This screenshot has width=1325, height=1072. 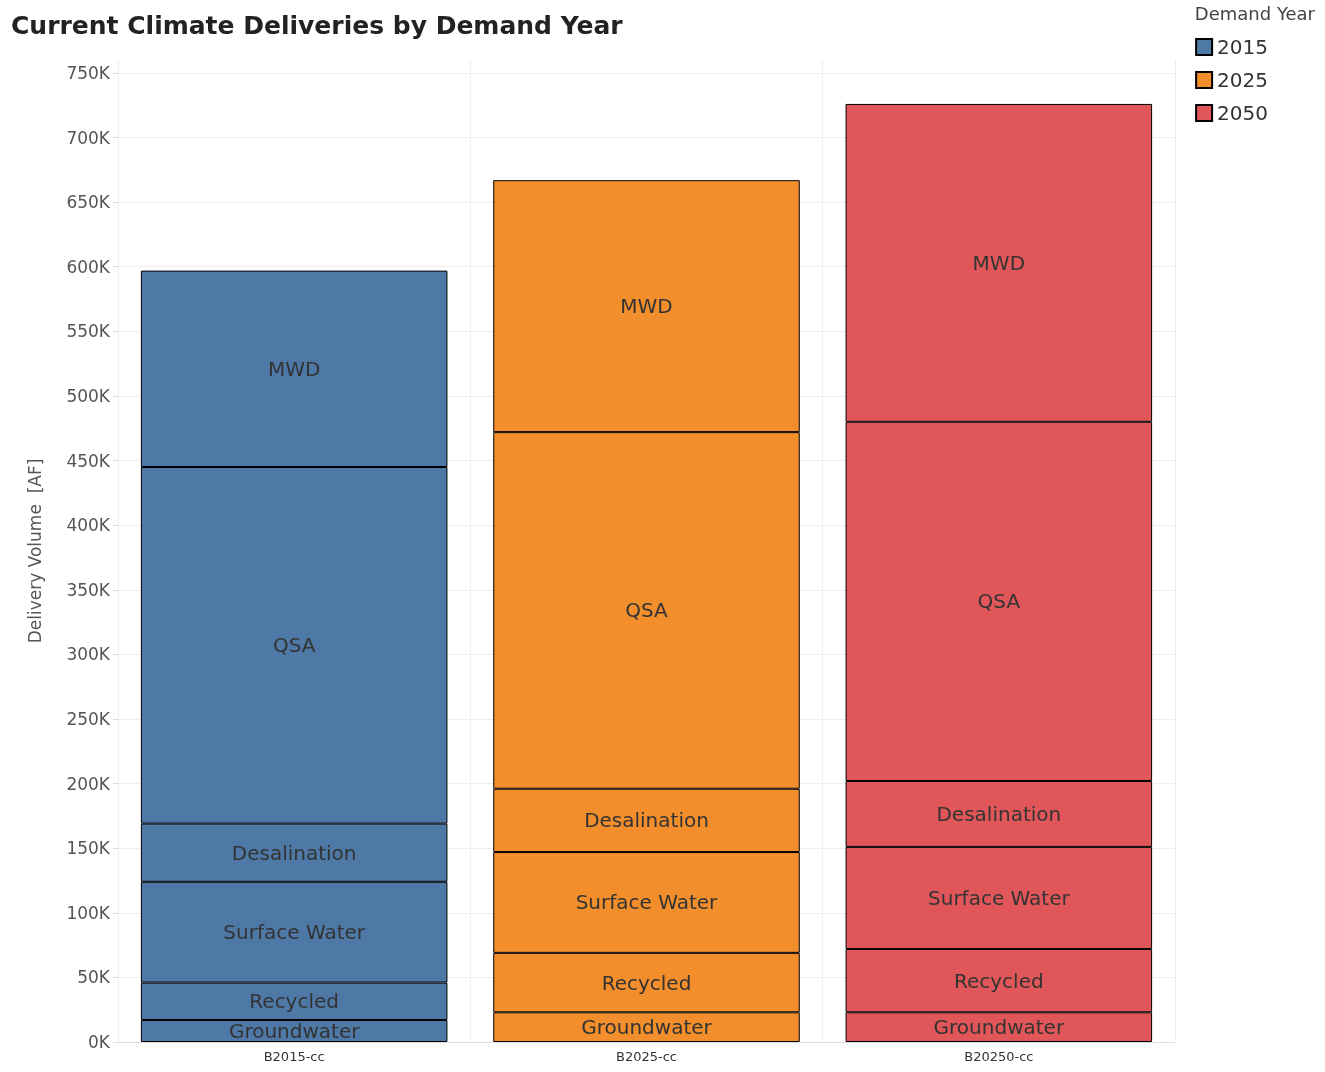 I want to click on y-tick-label: 750K, so click(x=88, y=72).